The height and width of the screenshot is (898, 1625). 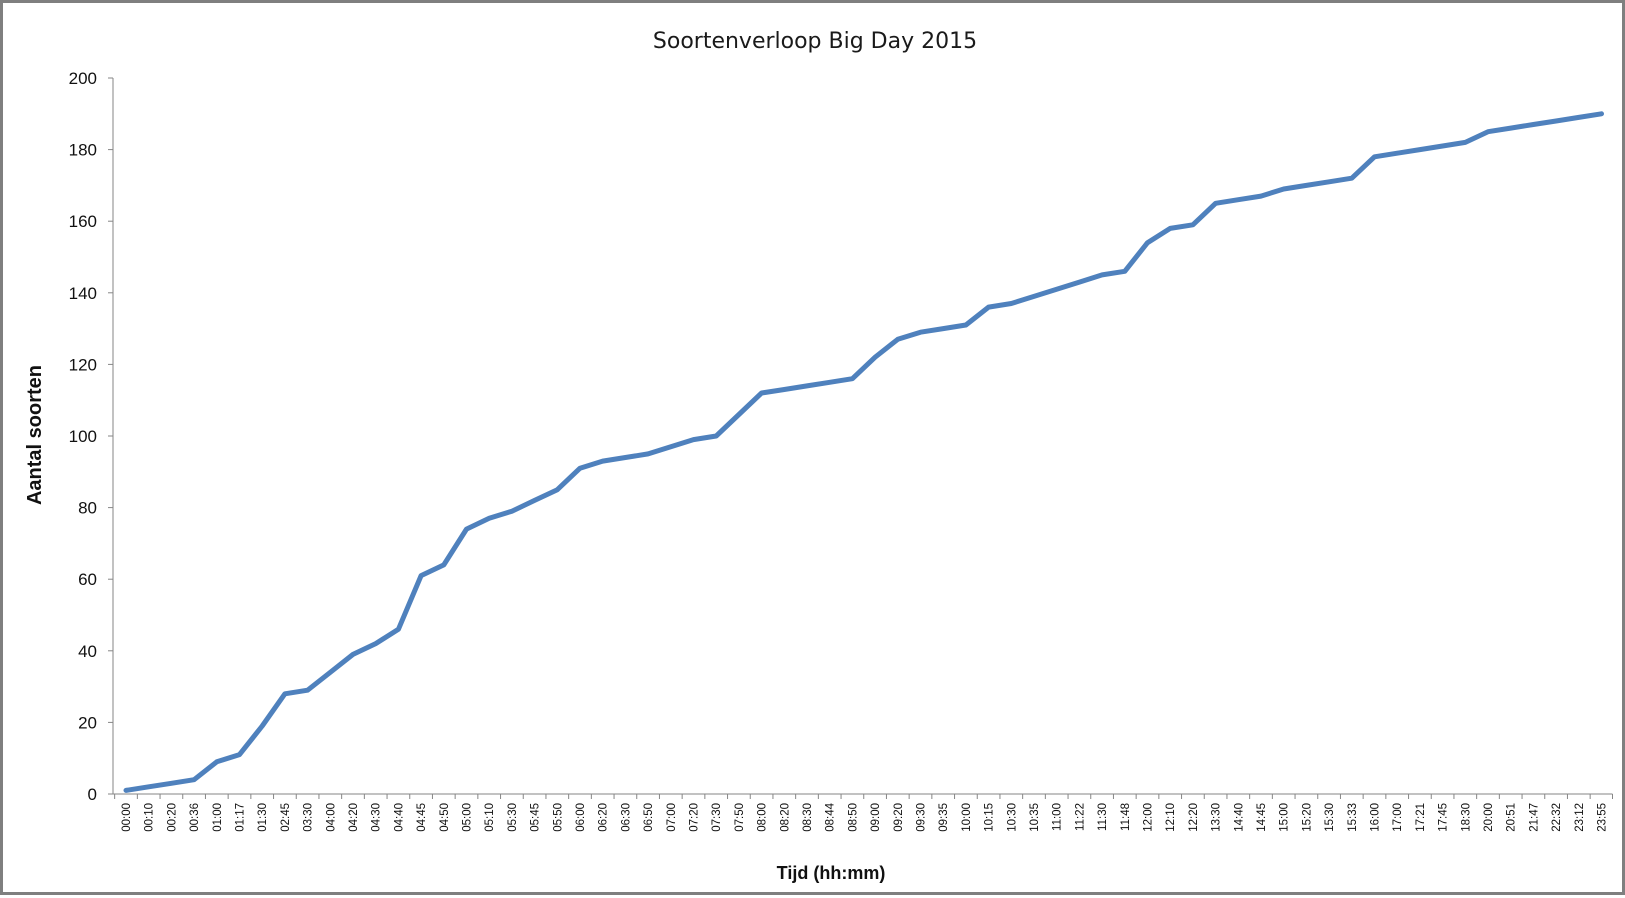 What do you see at coordinates (127, 817) in the screenshot?
I see `x-tick-label: 00:00` at bounding box center [127, 817].